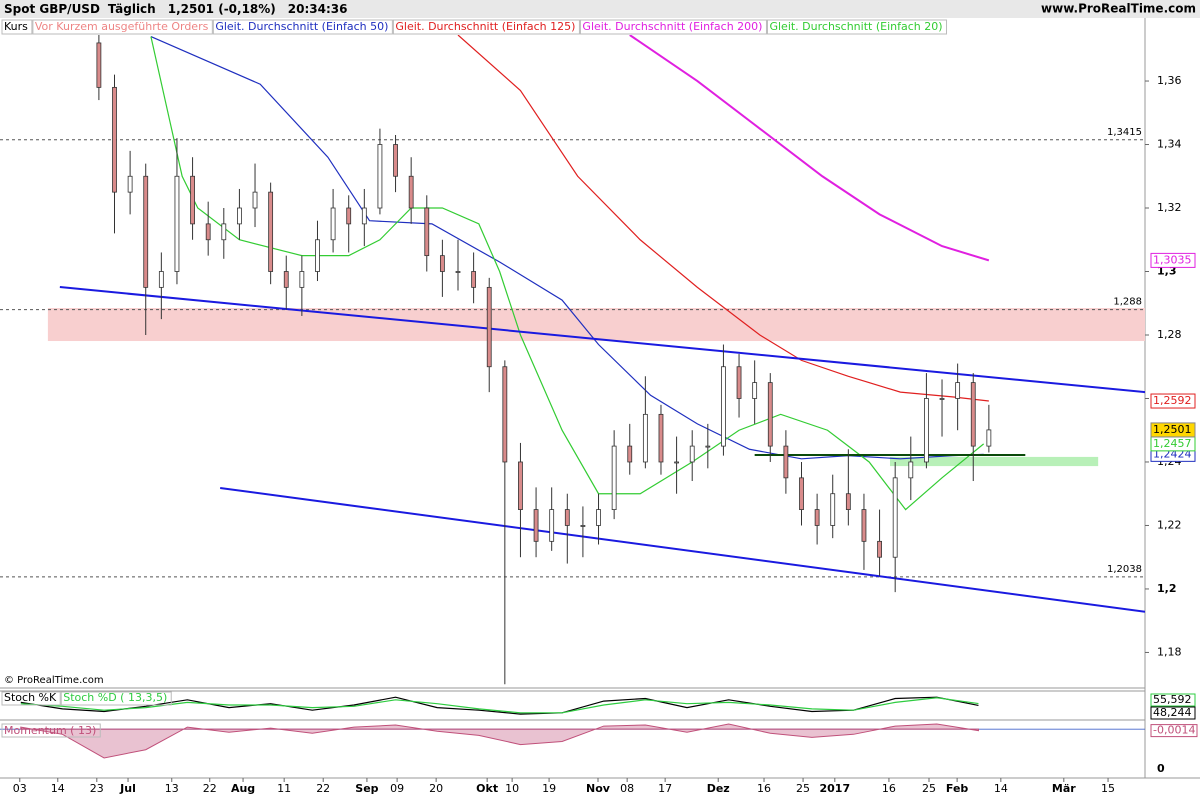 This screenshot has width=1200, height=800. What do you see at coordinates (1127, 302) in the screenshot?
I see `level-label: 1,288` at bounding box center [1127, 302].